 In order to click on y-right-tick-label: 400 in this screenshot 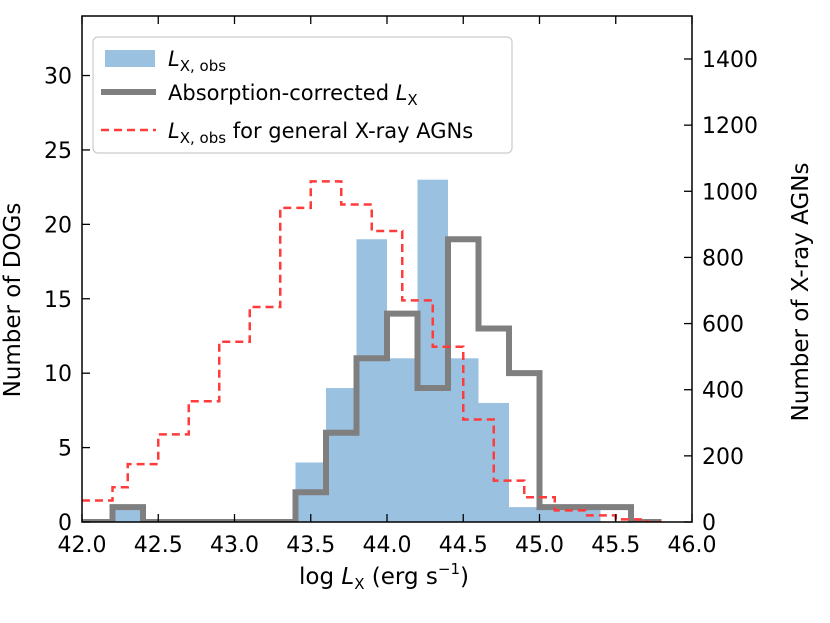, I will do `click(723, 391)`.